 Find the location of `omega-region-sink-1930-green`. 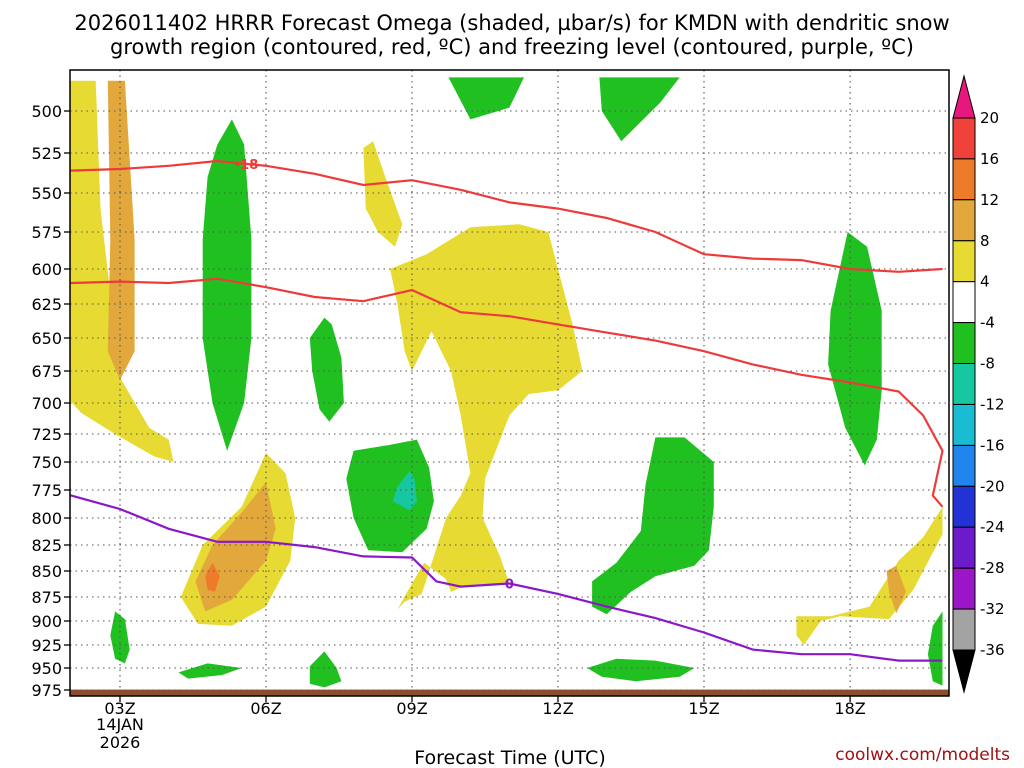

omega-region-sink-1930-green is located at coordinates (935, 648).